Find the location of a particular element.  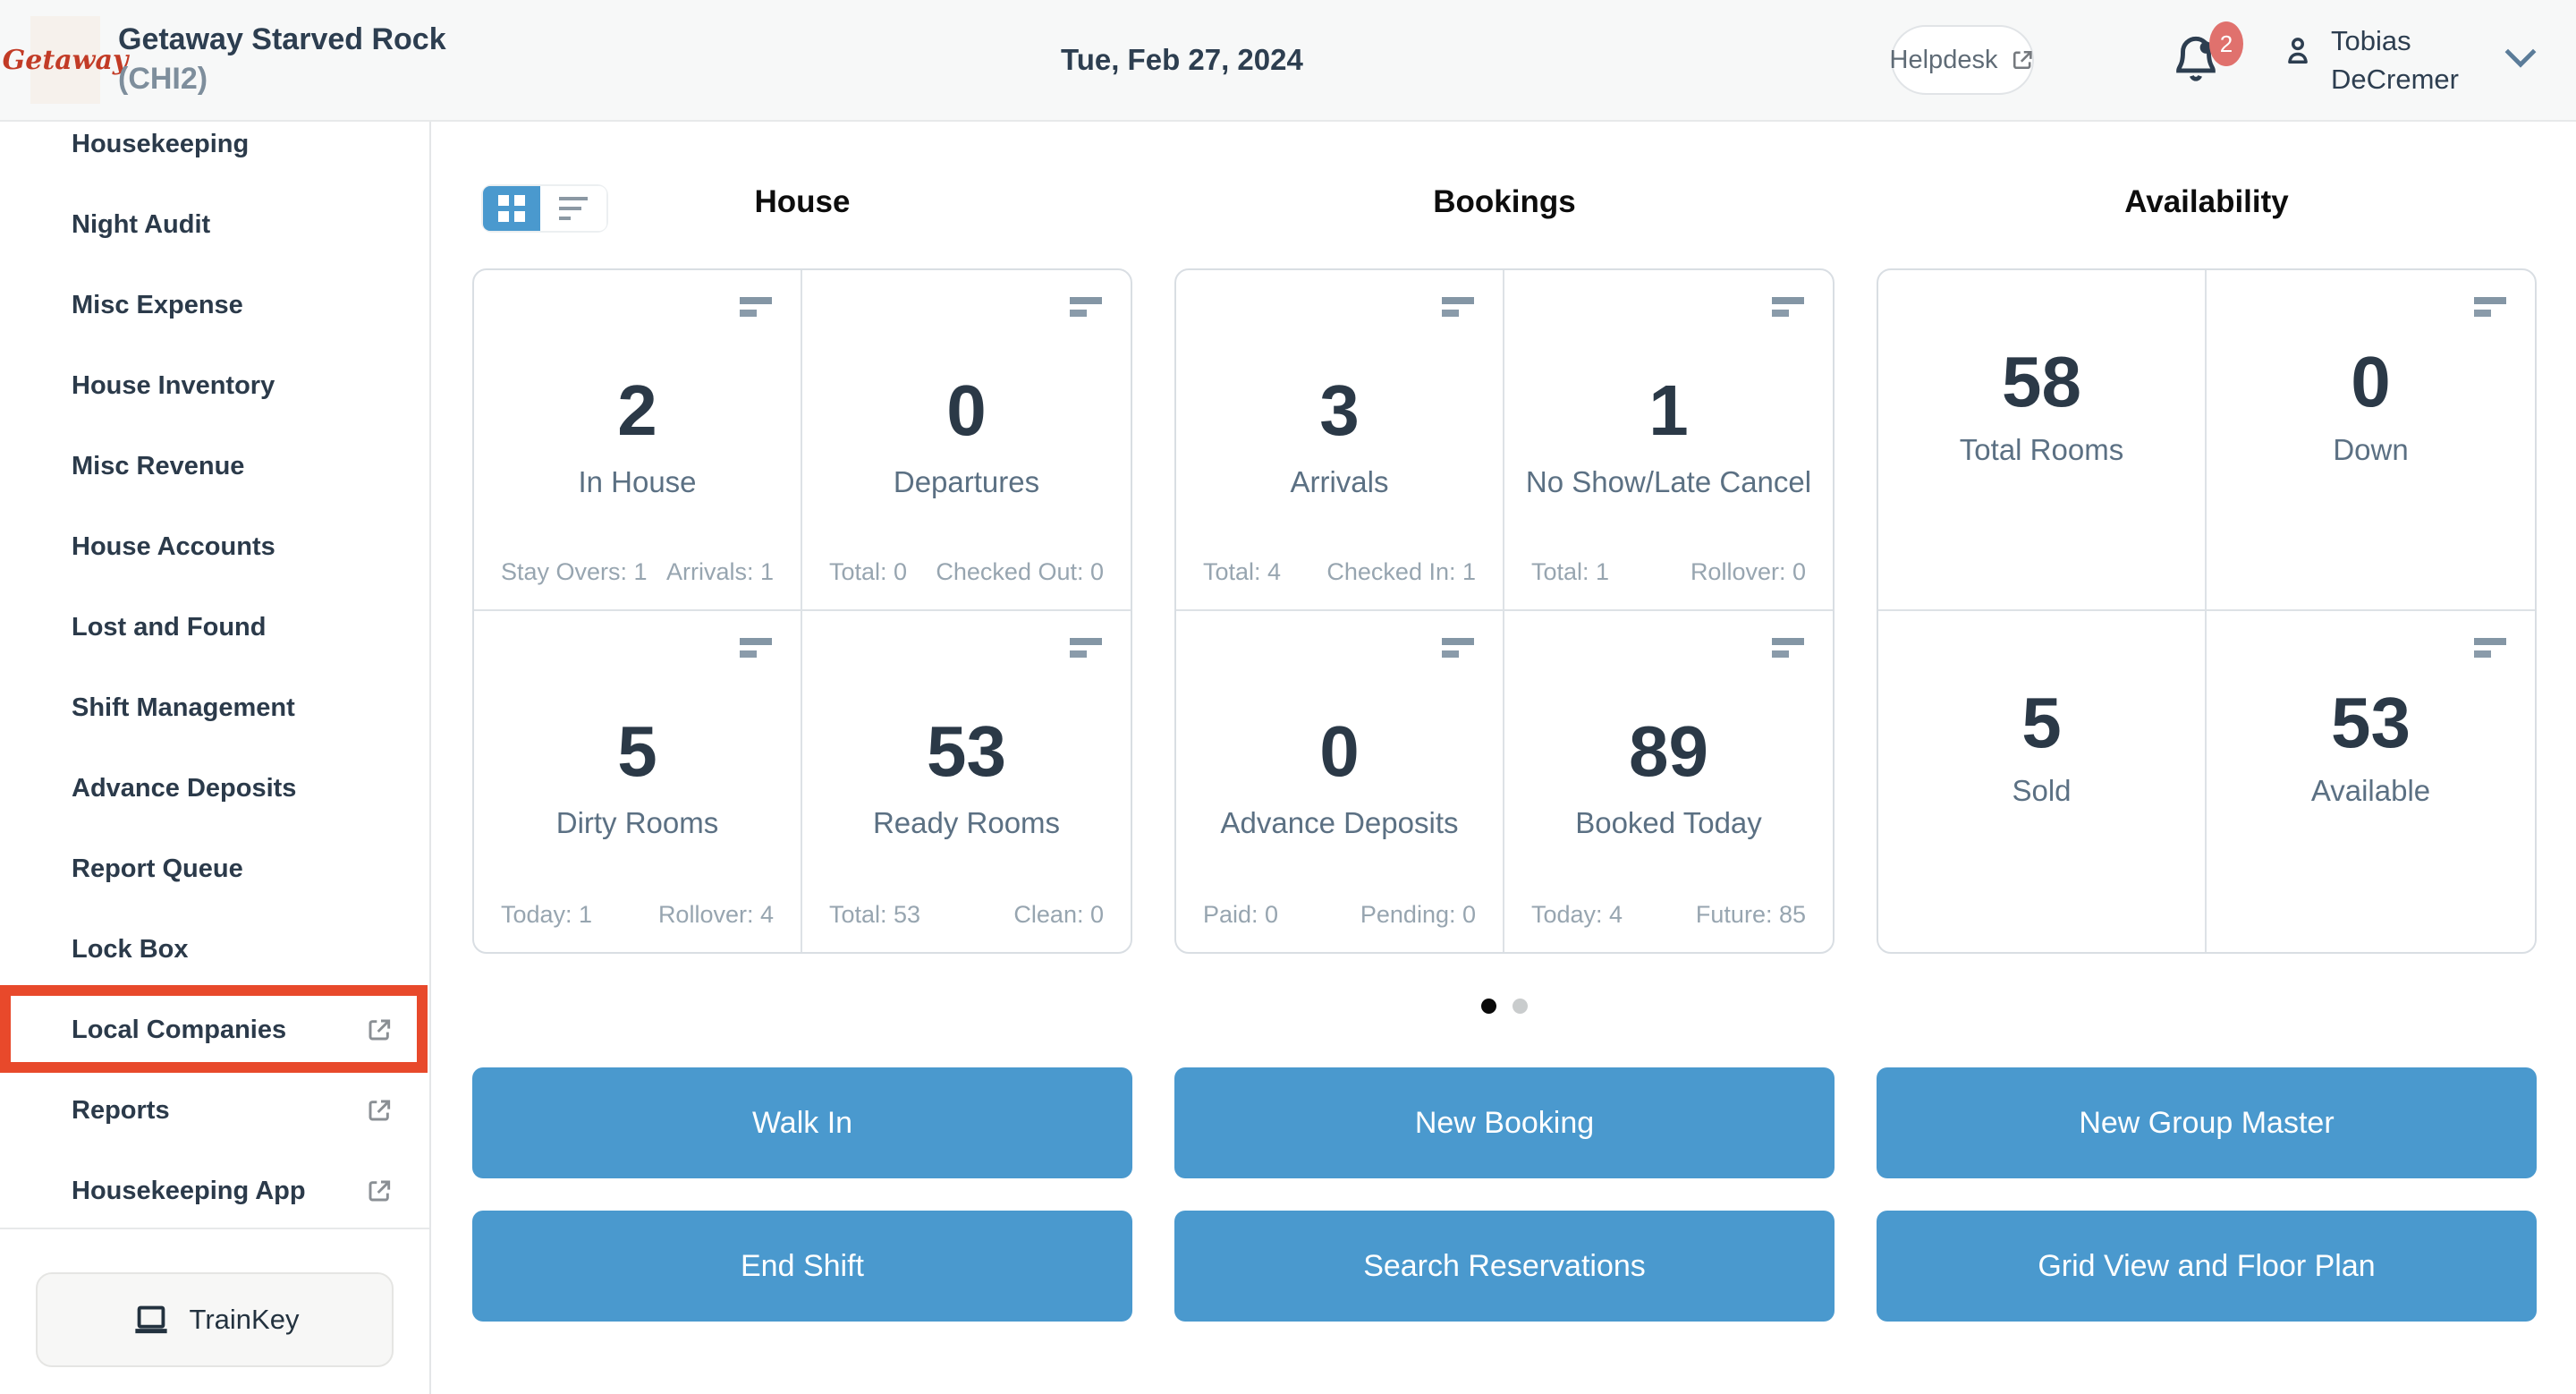

action-button: Search Reservations is located at coordinates (1504, 1266).